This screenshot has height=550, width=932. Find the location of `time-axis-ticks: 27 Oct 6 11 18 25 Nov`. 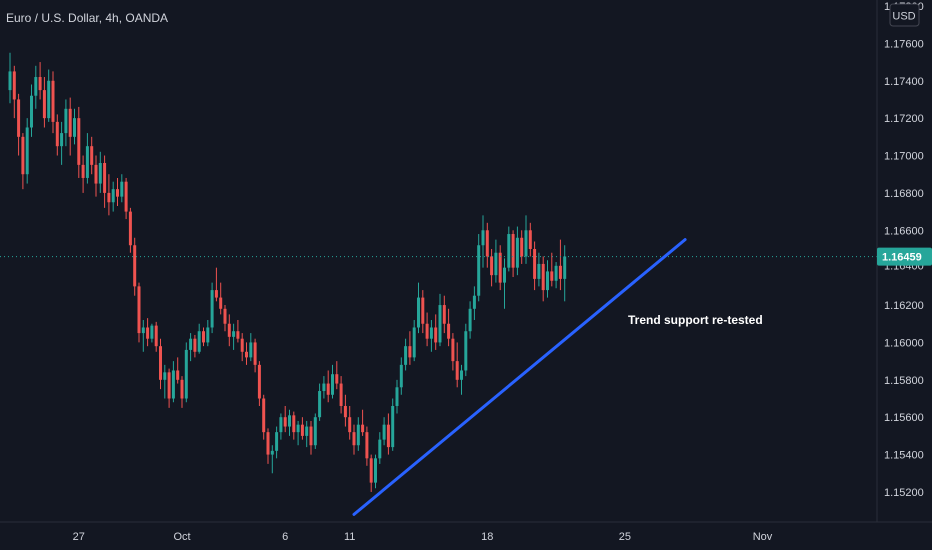

time-axis-ticks: 27 Oct 6 11 18 25 Nov is located at coordinates (423, 537).